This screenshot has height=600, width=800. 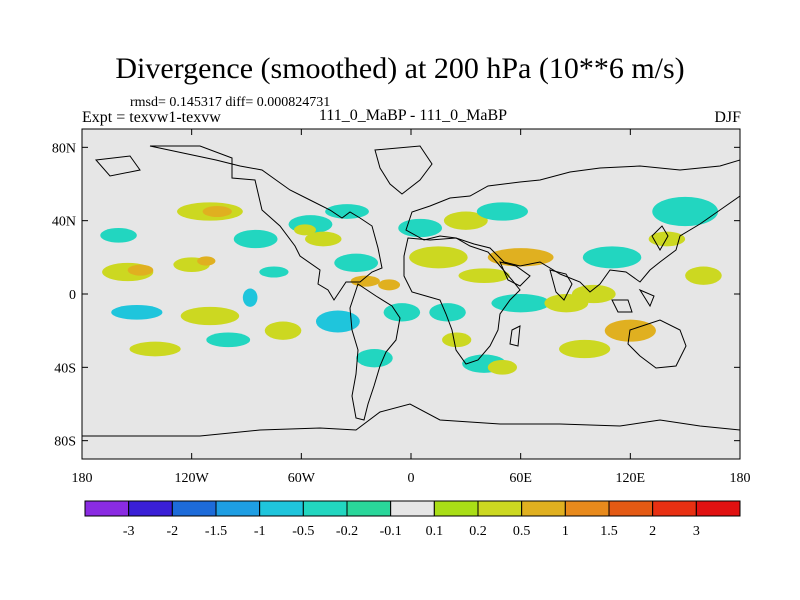 What do you see at coordinates (696, 531) in the screenshot?
I see `colorbar-label: 3` at bounding box center [696, 531].